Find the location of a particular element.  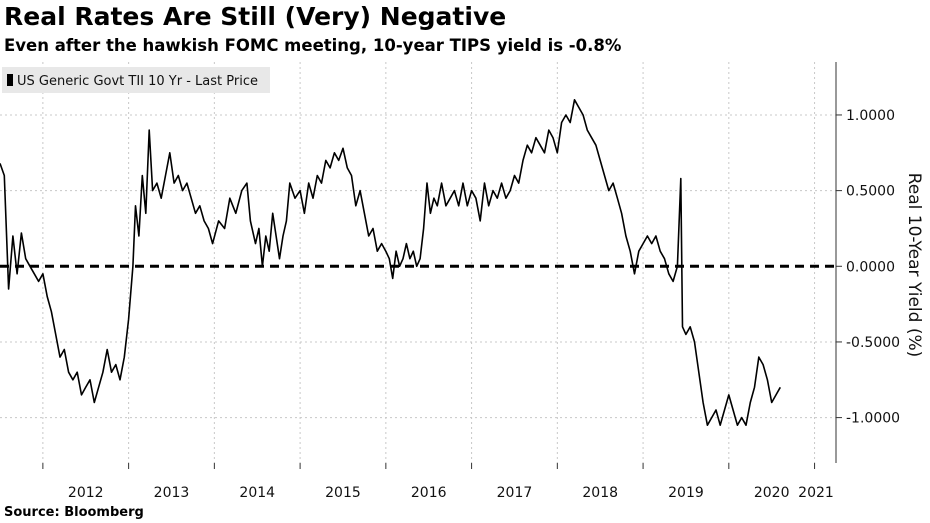

x-tick-label: 2017 is located at coordinates (515, 493).